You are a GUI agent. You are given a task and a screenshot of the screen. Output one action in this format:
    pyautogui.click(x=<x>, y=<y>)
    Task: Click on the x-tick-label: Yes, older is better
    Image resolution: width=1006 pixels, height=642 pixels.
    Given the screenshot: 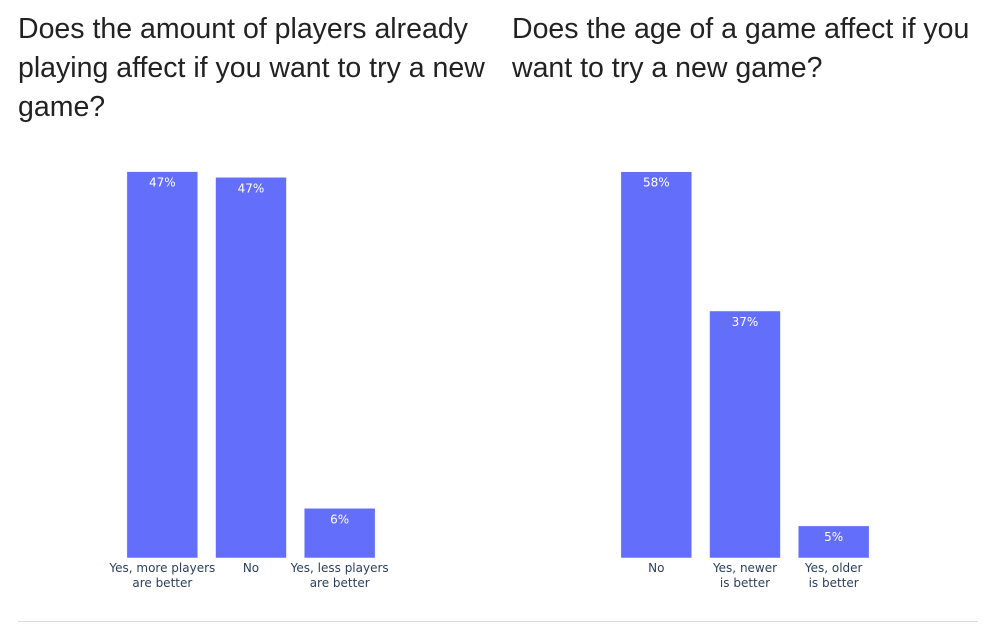 What is the action you would take?
    pyautogui.click(x=833, y=575)
    